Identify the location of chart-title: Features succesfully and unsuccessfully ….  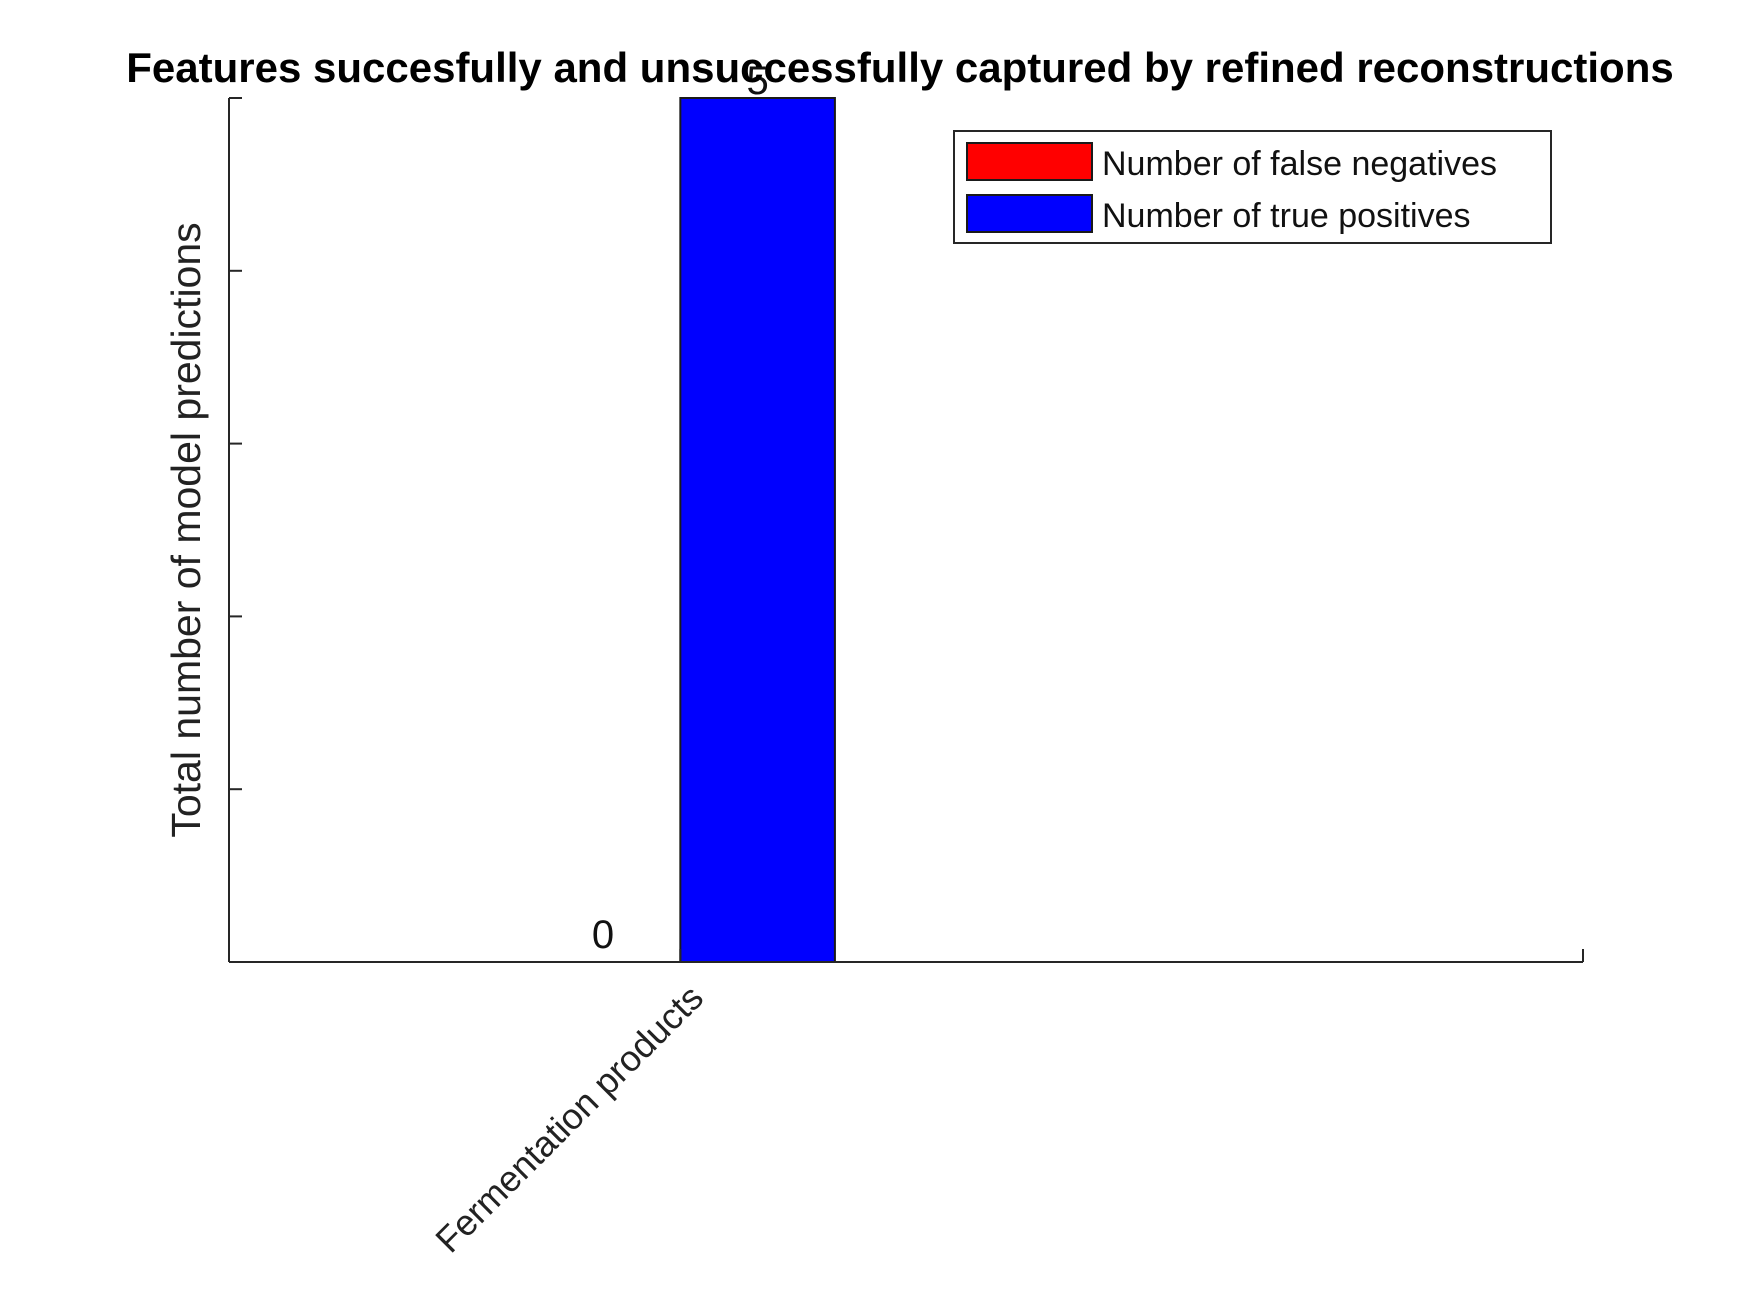
(899, 67).